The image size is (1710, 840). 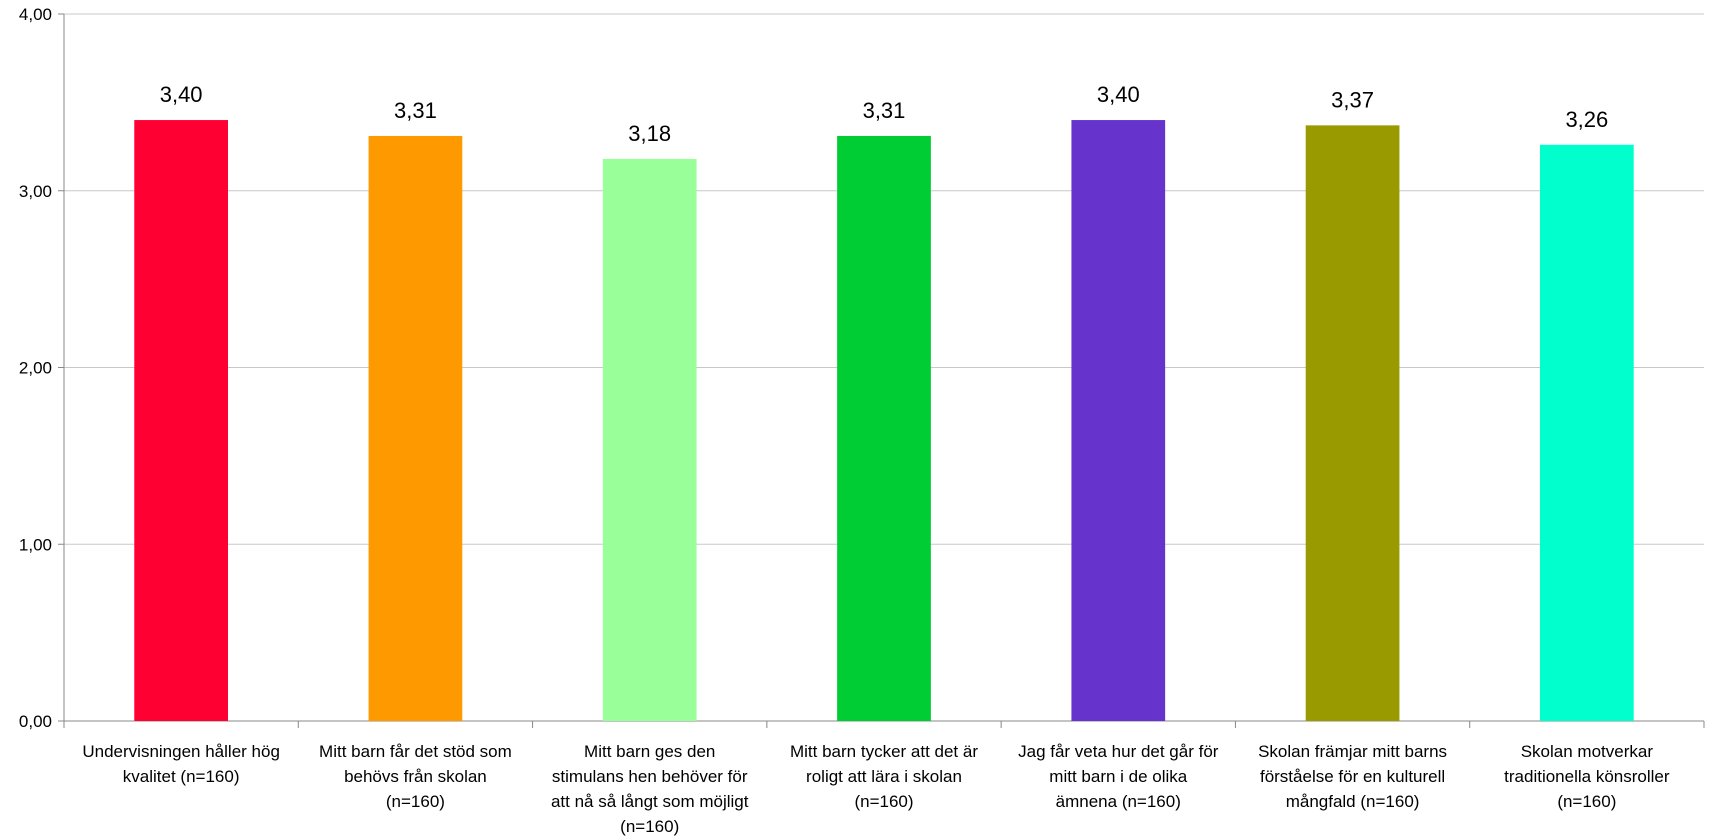 What do you see at coordinates (1352, 751) in the screenshot?
I see `category-label-line: Skolan främjar mitt barns` at bounding box center [1352, 751].